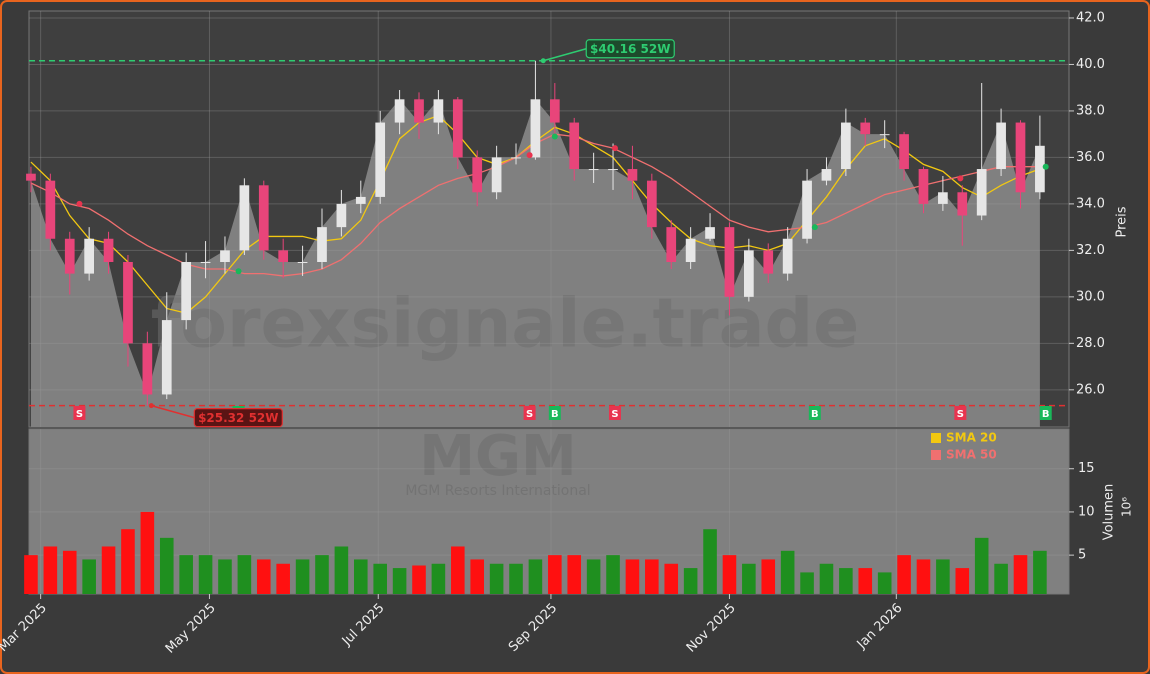  What do you see at coordinates (497, 491) in the screenshot?
I see `company-watermark: MGM Resorts International` at bounding box center [497, 491].